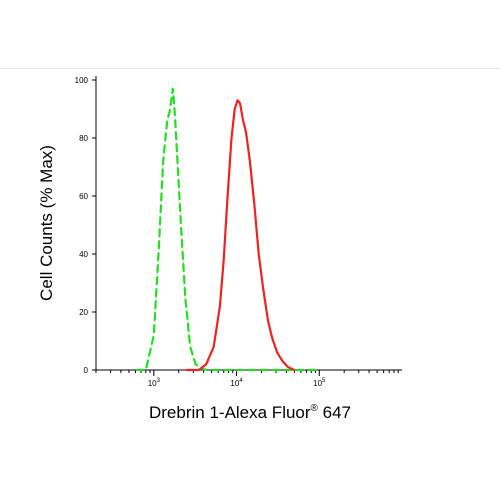 The image size is (500, 500). I want to click on x-axis-label-superscript: ®, so click(315, 408).